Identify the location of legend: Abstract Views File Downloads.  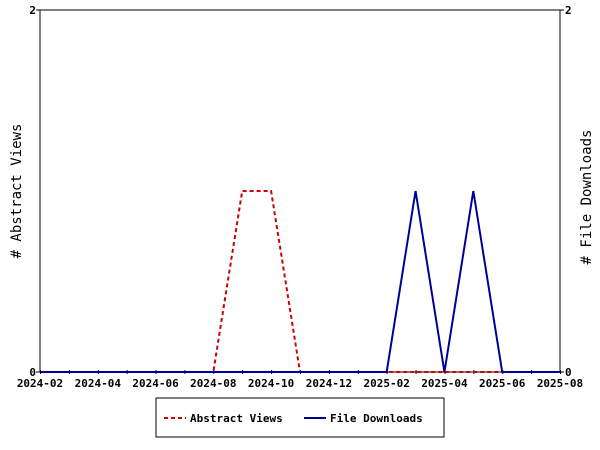
(300, 417).